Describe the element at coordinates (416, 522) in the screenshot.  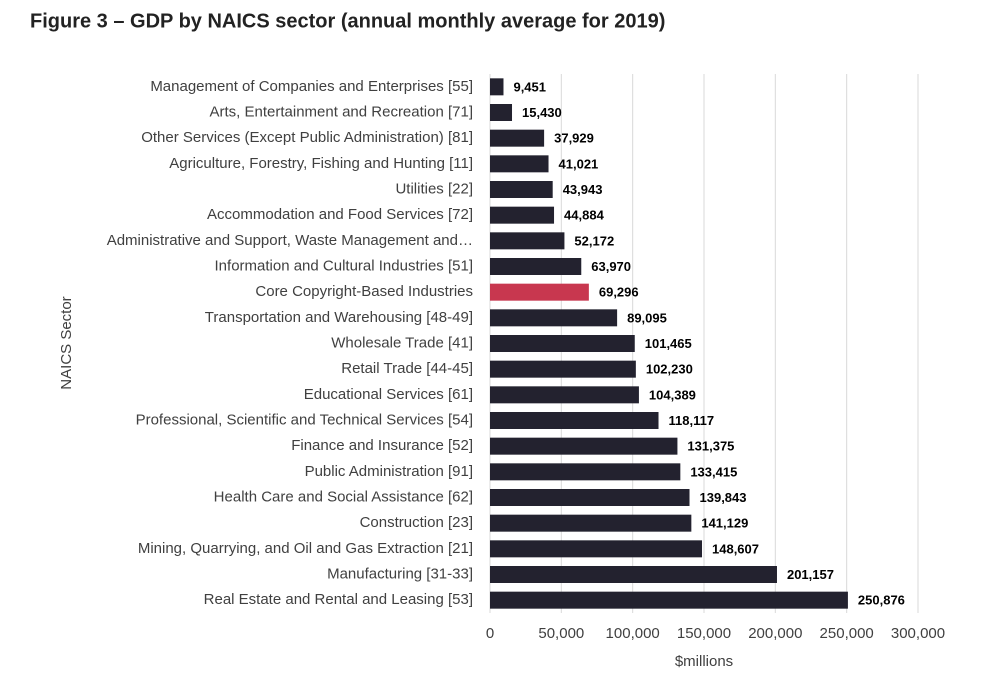
I see `y-tick-label: Construction [23]` at that location.